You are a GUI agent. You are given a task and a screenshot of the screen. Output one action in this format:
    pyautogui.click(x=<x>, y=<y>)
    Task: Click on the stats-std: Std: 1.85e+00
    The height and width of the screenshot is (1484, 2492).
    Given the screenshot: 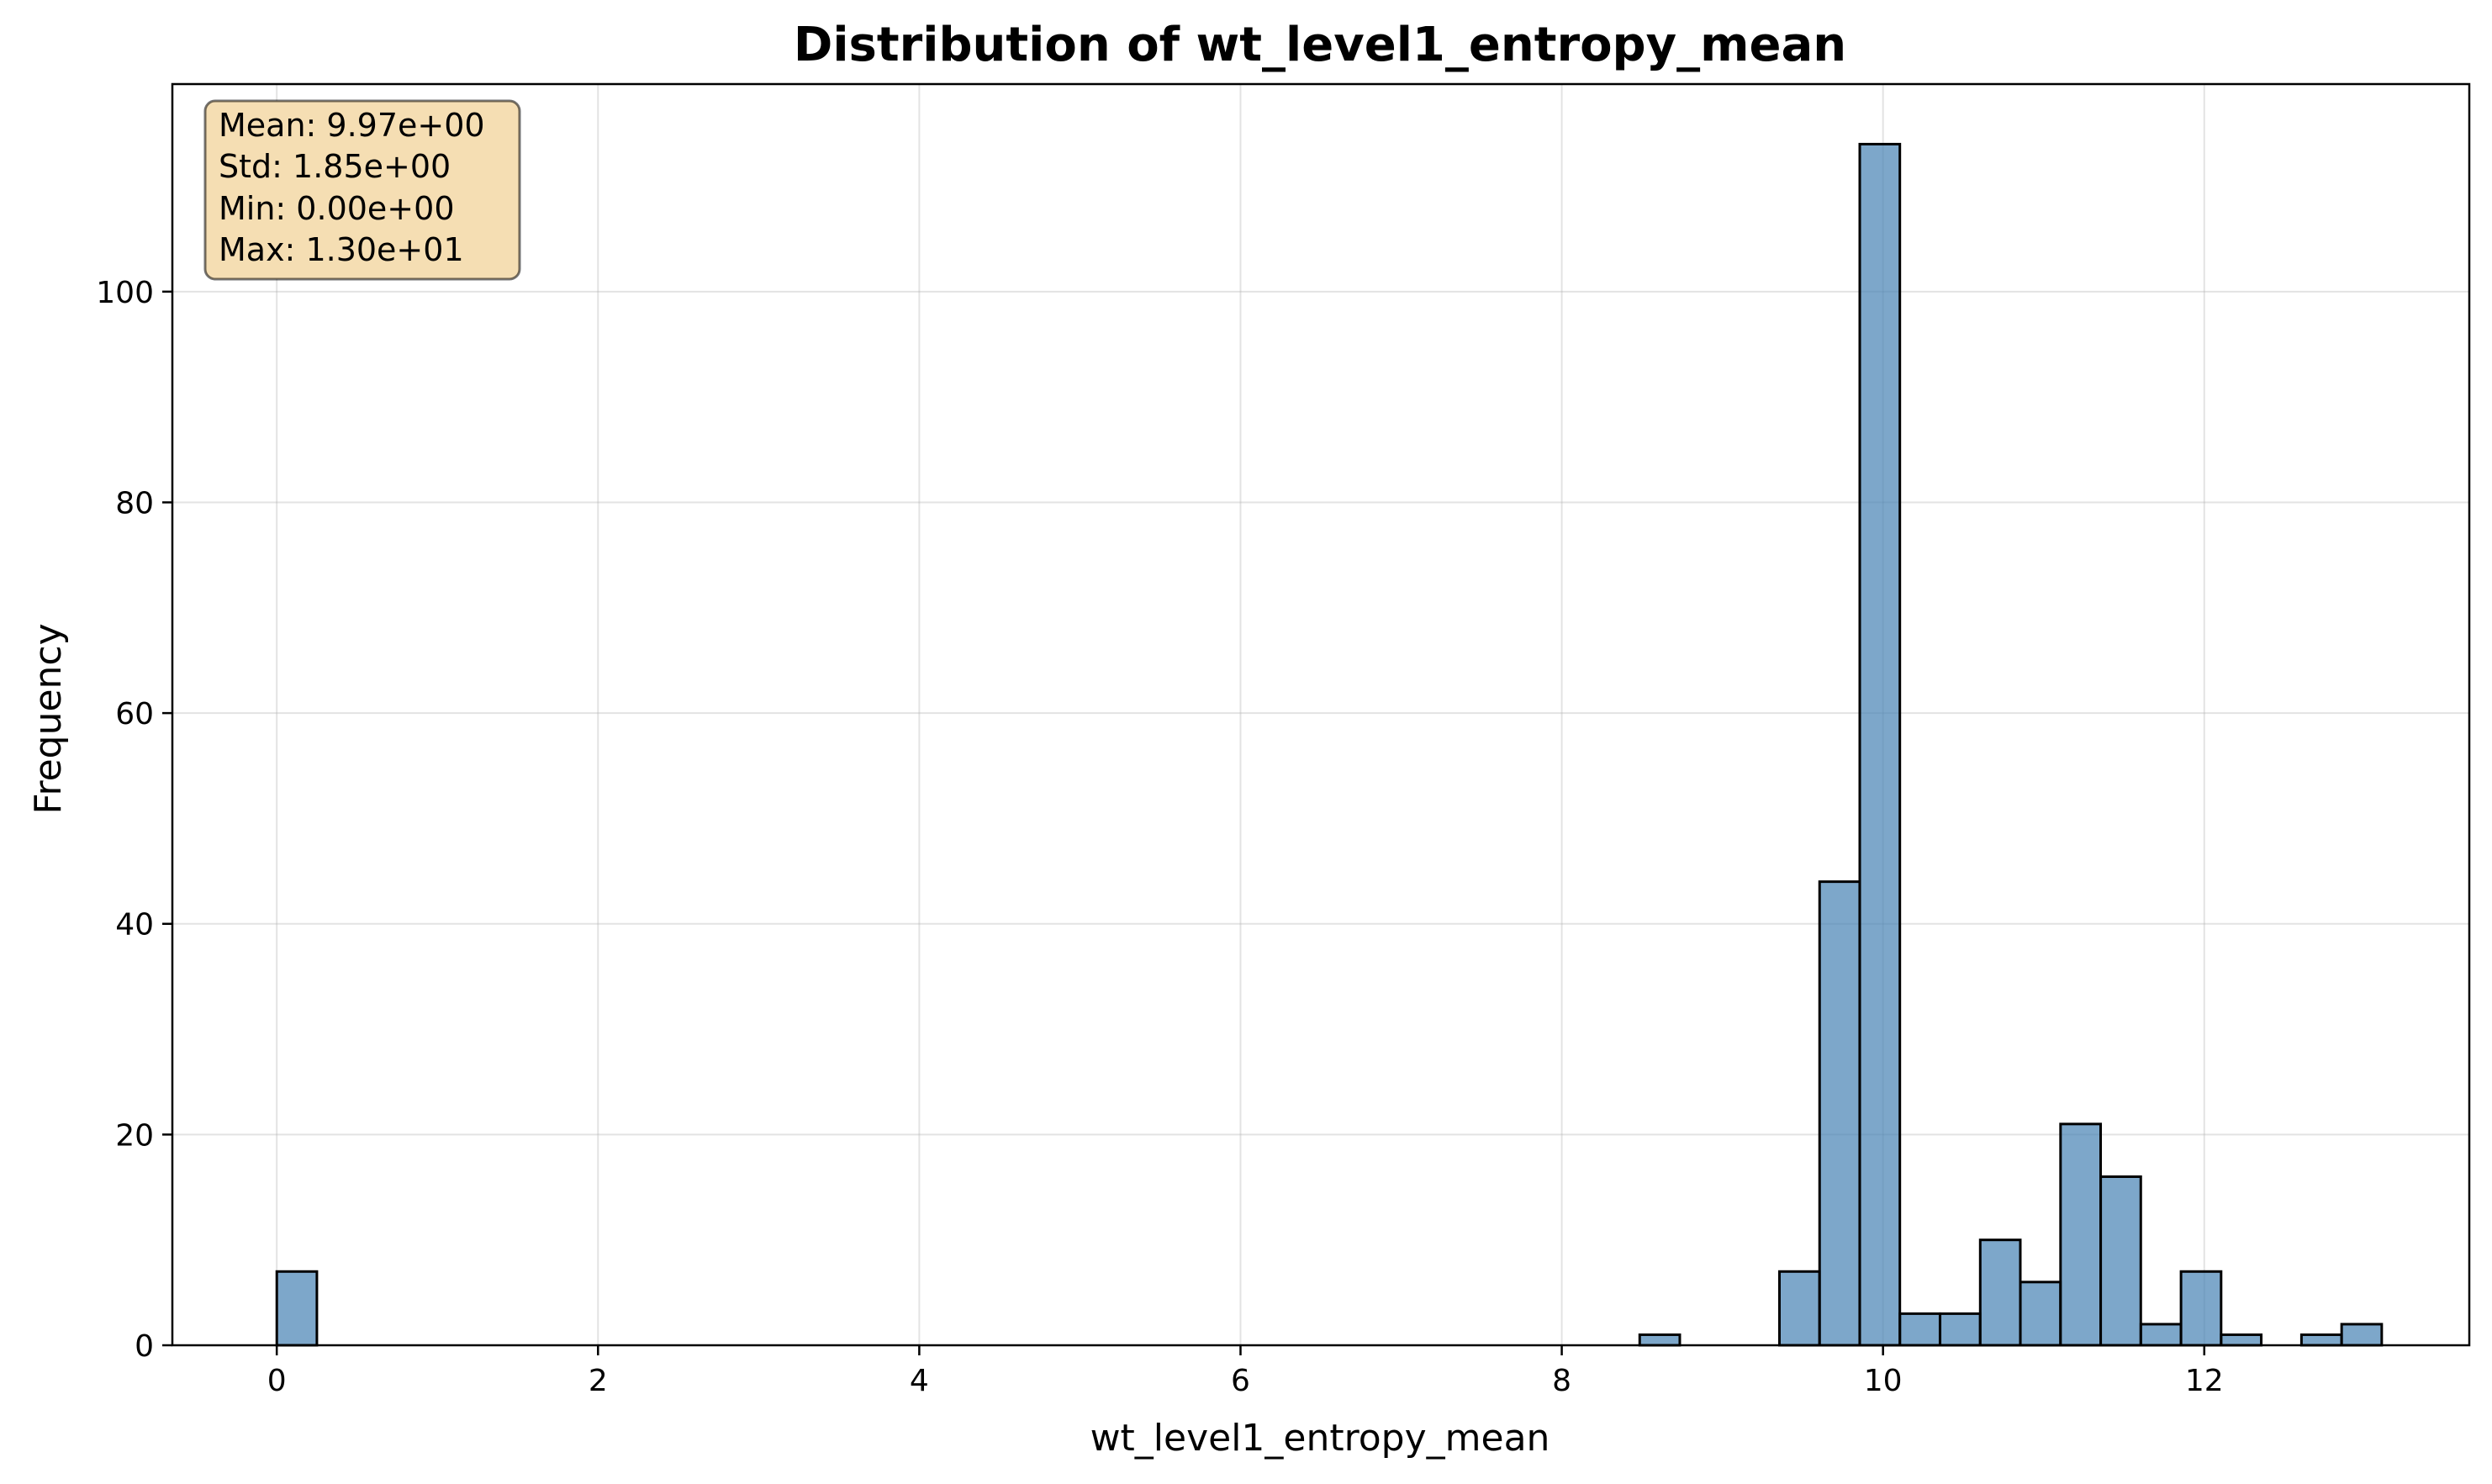 What is the action you would take?
    pyautogui.click(x=335, y=166)
    